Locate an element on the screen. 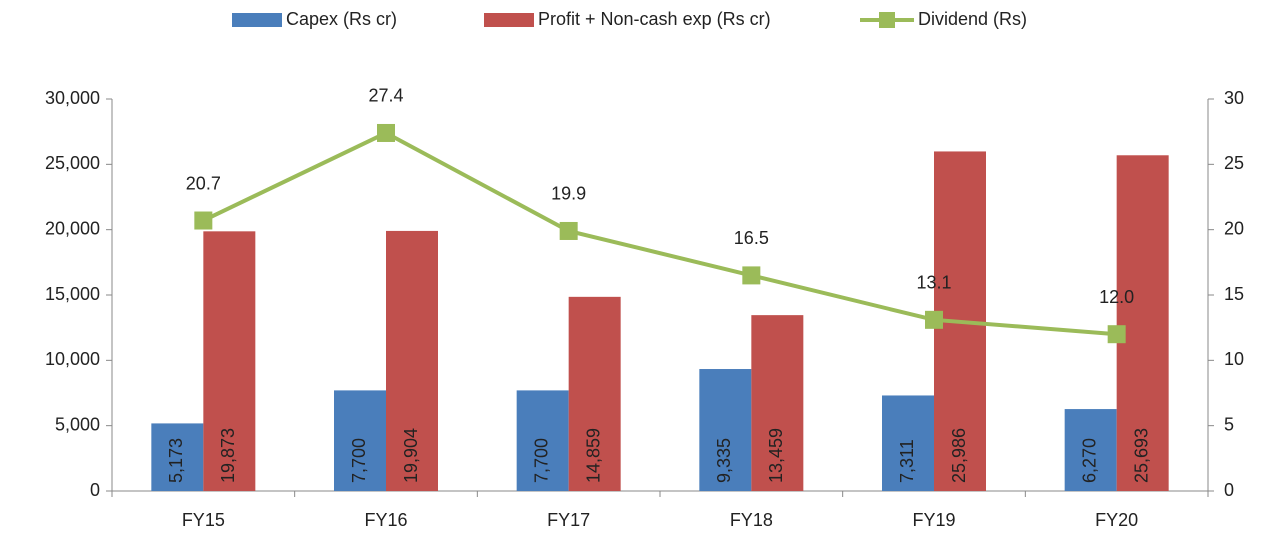  y2-tick-label: 20 is located at coordinates (1234, 228).